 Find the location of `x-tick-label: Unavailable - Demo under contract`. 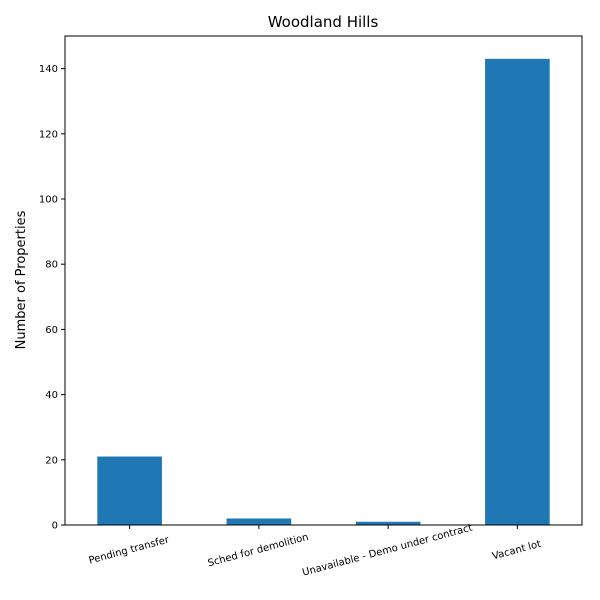

x-tick-label: Unavailable - Demo under contract is located at coordinates (387, 551).